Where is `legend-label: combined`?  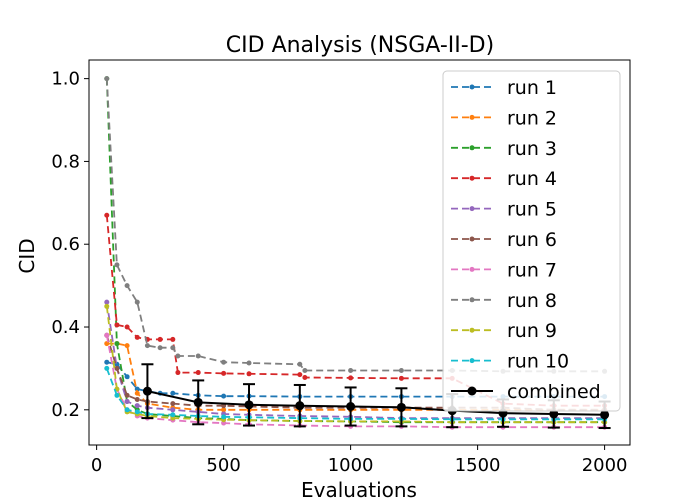 legend-label: combined is located at coordinates (554, 392).